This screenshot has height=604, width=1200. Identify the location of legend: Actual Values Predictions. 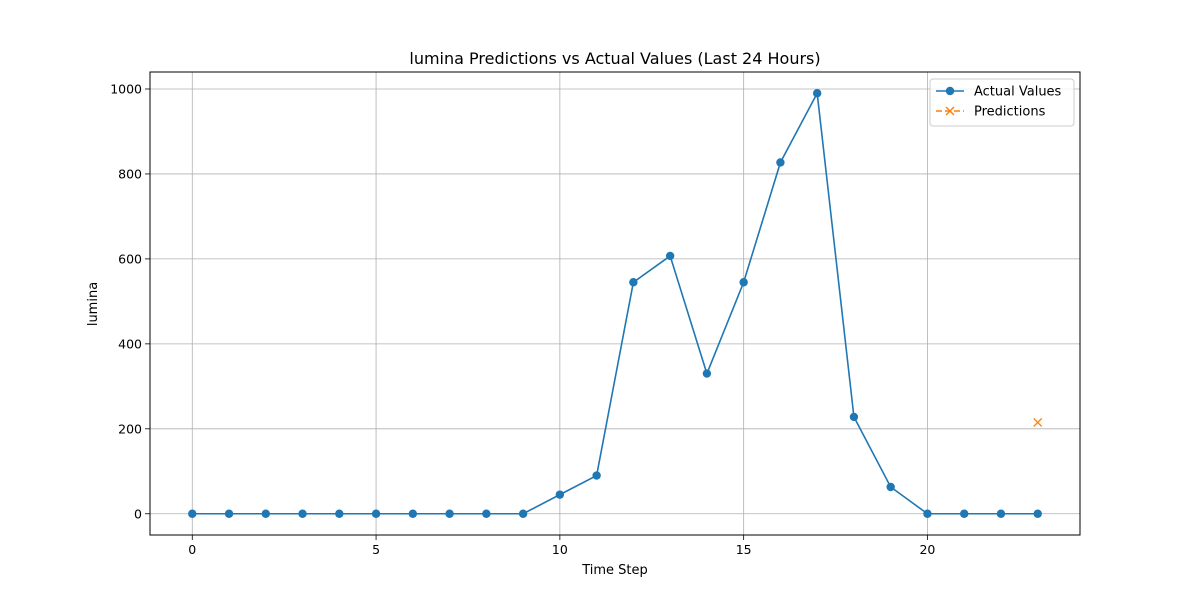
(1002, 102).